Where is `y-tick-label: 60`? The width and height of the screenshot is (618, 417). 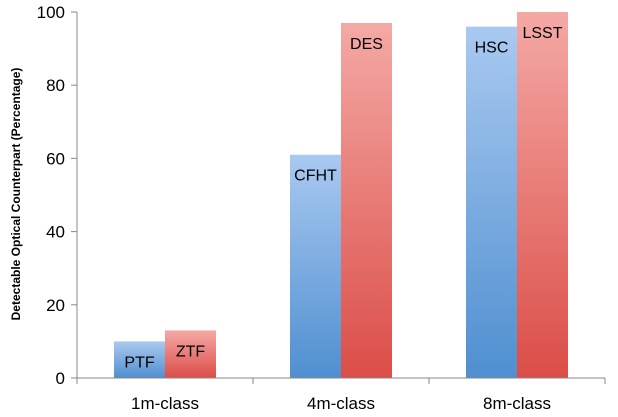
y-tick-label: 60 is located at coordinates (55, 158).